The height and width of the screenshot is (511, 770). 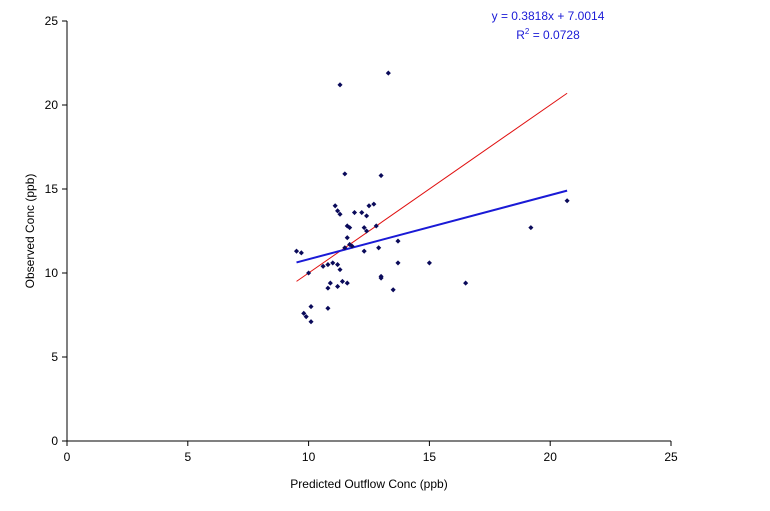 I want to click on y-tick-label: 0, so click(x=54, y=441).